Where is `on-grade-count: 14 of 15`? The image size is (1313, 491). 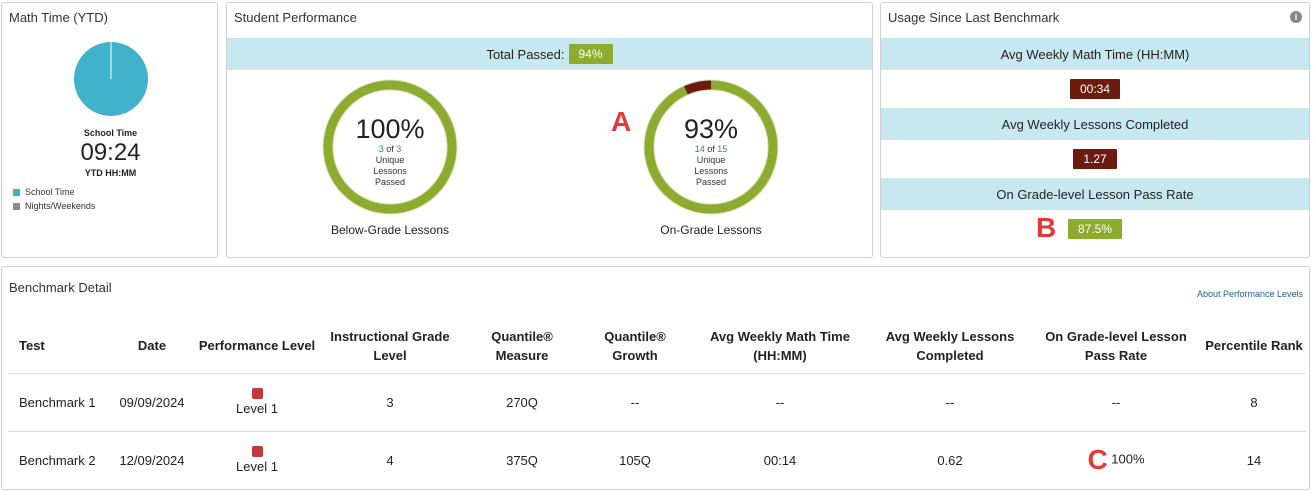
on-grade-count: 14 of 15 is located at coordinates (711, 149).